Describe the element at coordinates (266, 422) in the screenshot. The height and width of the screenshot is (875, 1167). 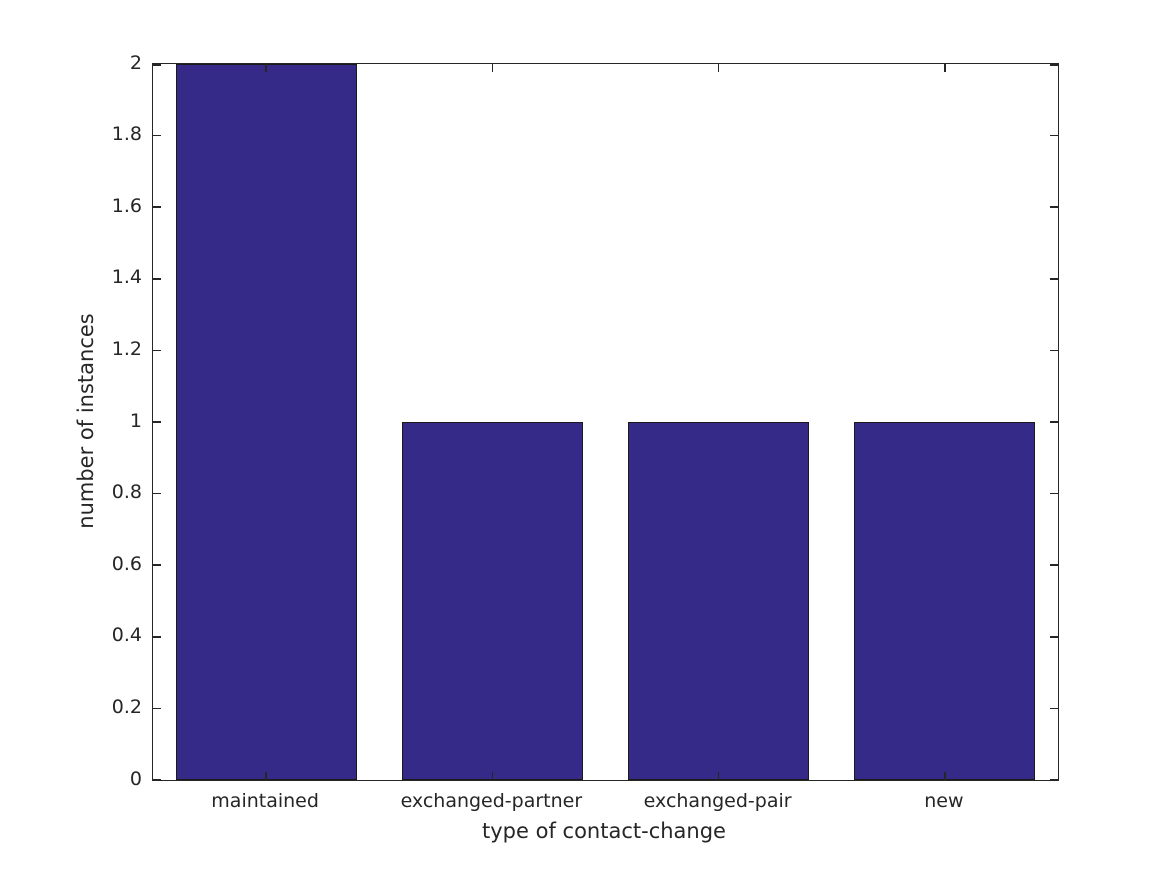
I see `bar-maintained` at that location.